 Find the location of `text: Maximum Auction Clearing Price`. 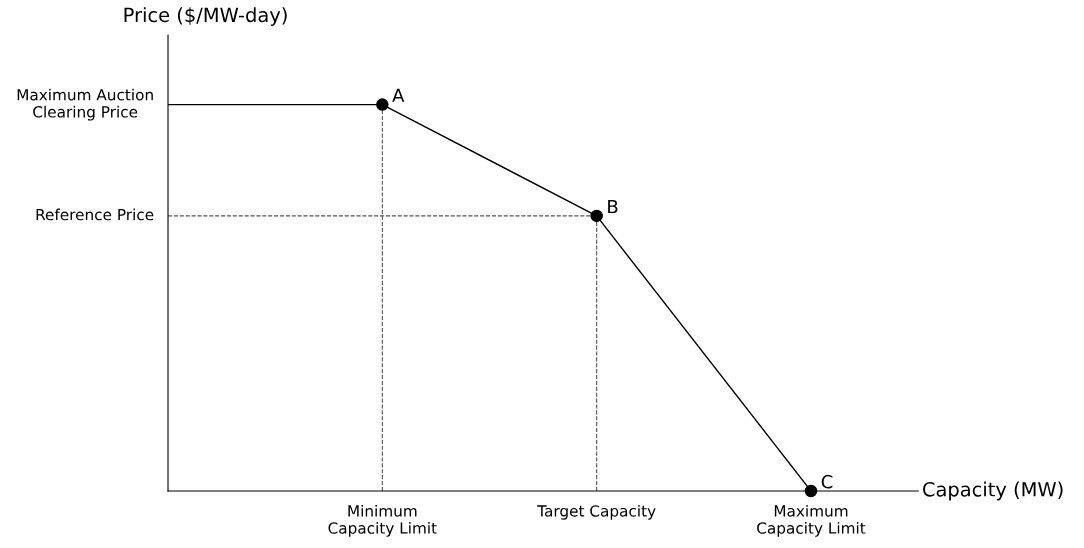

text: Maximum Auction Clearing Price is located at coordinates (85, 104).